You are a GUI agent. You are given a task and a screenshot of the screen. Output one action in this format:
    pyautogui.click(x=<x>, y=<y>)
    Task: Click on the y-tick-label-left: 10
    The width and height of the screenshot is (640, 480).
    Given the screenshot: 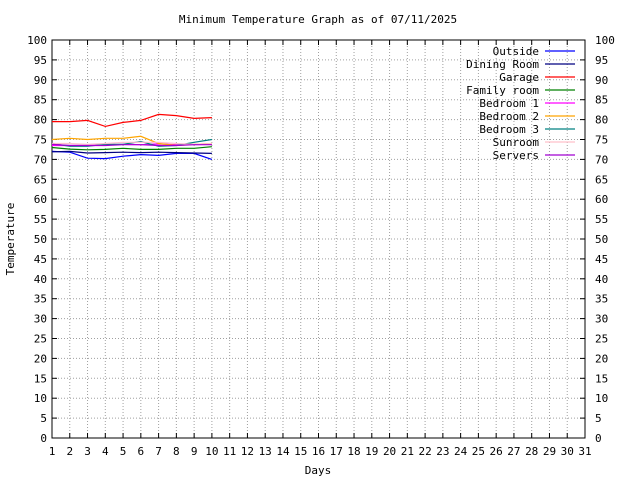 What is the action you would take?
    pyautogui.click(x=40, y=398)
    